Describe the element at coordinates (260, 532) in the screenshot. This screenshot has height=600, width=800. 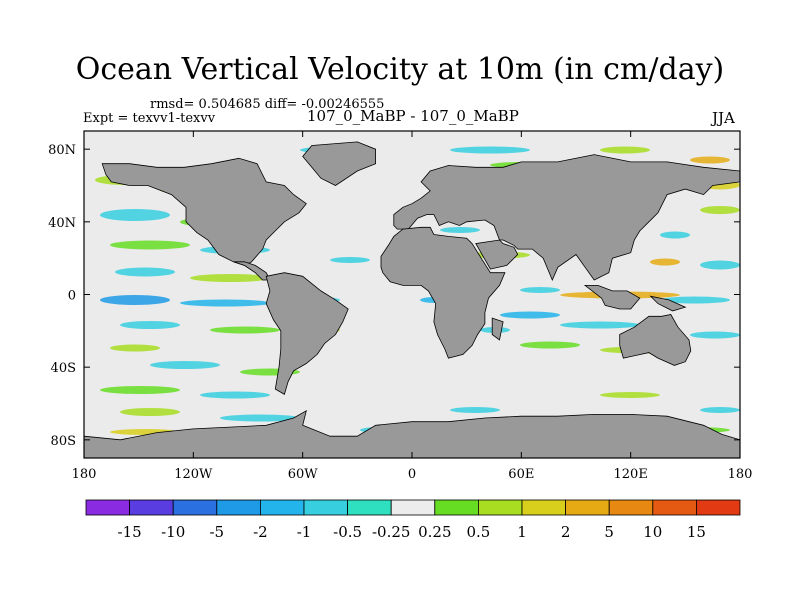
I see `colorbar-label: -2` at that location.